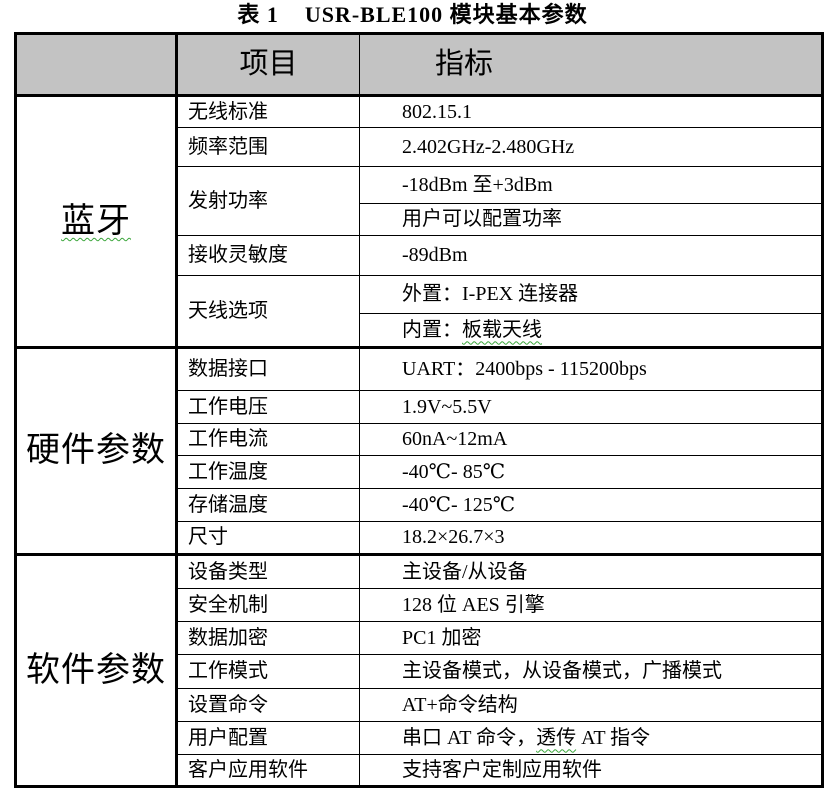 This screenshot has height=799, width=825. Describe the element at coordinates (268, 770) in the screenshot. I see `param-name-cell: 客户应用软件` at that location.